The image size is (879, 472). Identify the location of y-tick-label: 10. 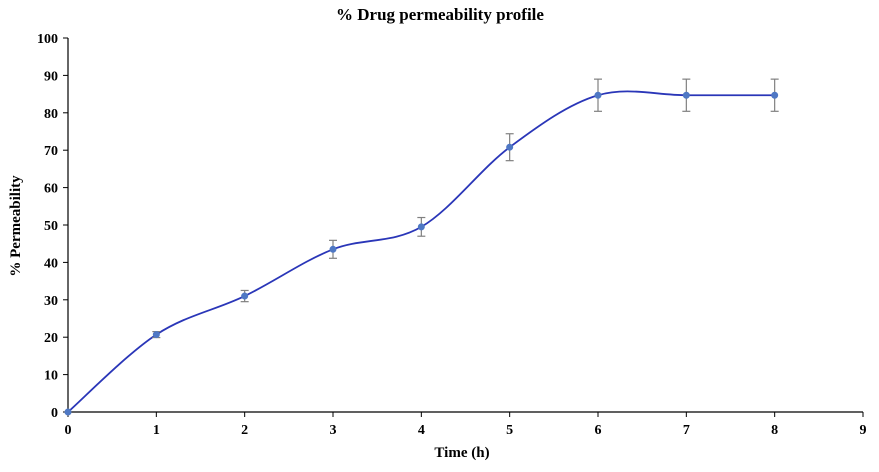
(51, 376).